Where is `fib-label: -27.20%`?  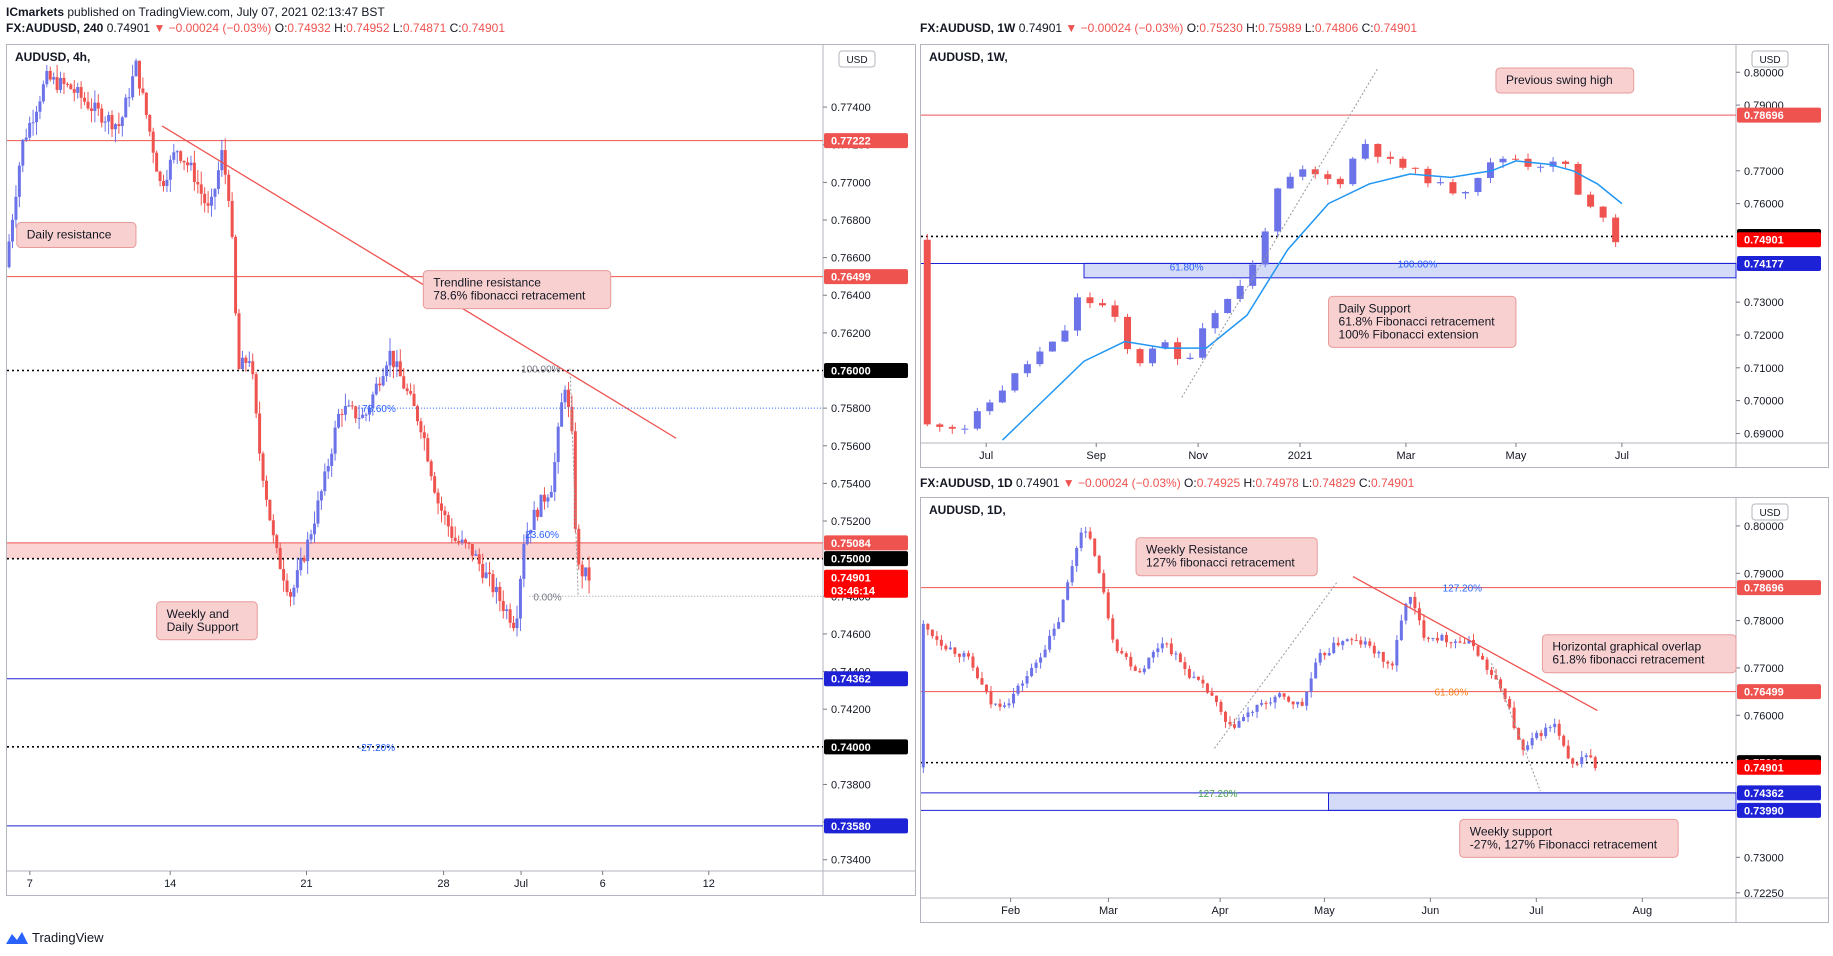
fib-label: -27.20% is located at coordinates (376, 748).